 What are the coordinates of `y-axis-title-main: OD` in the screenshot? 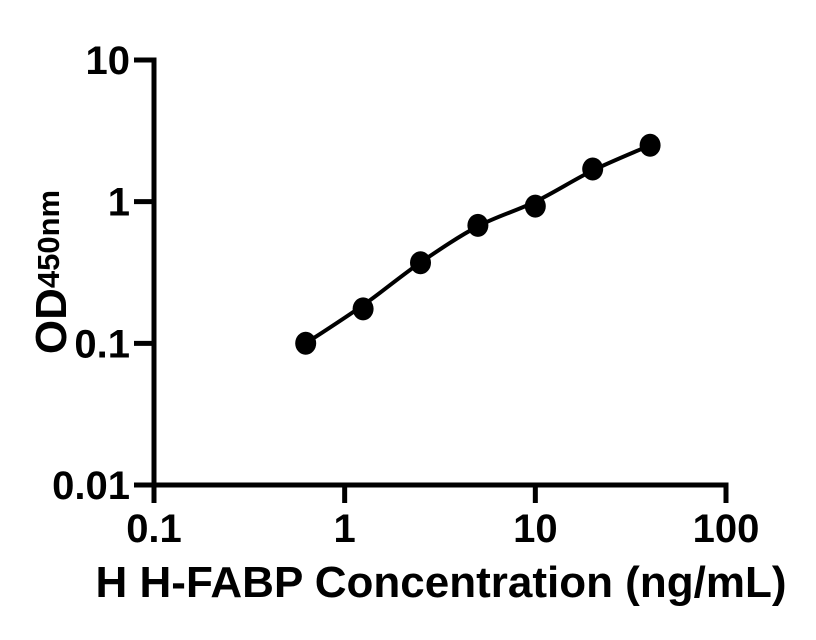 It's located at (51, 321).